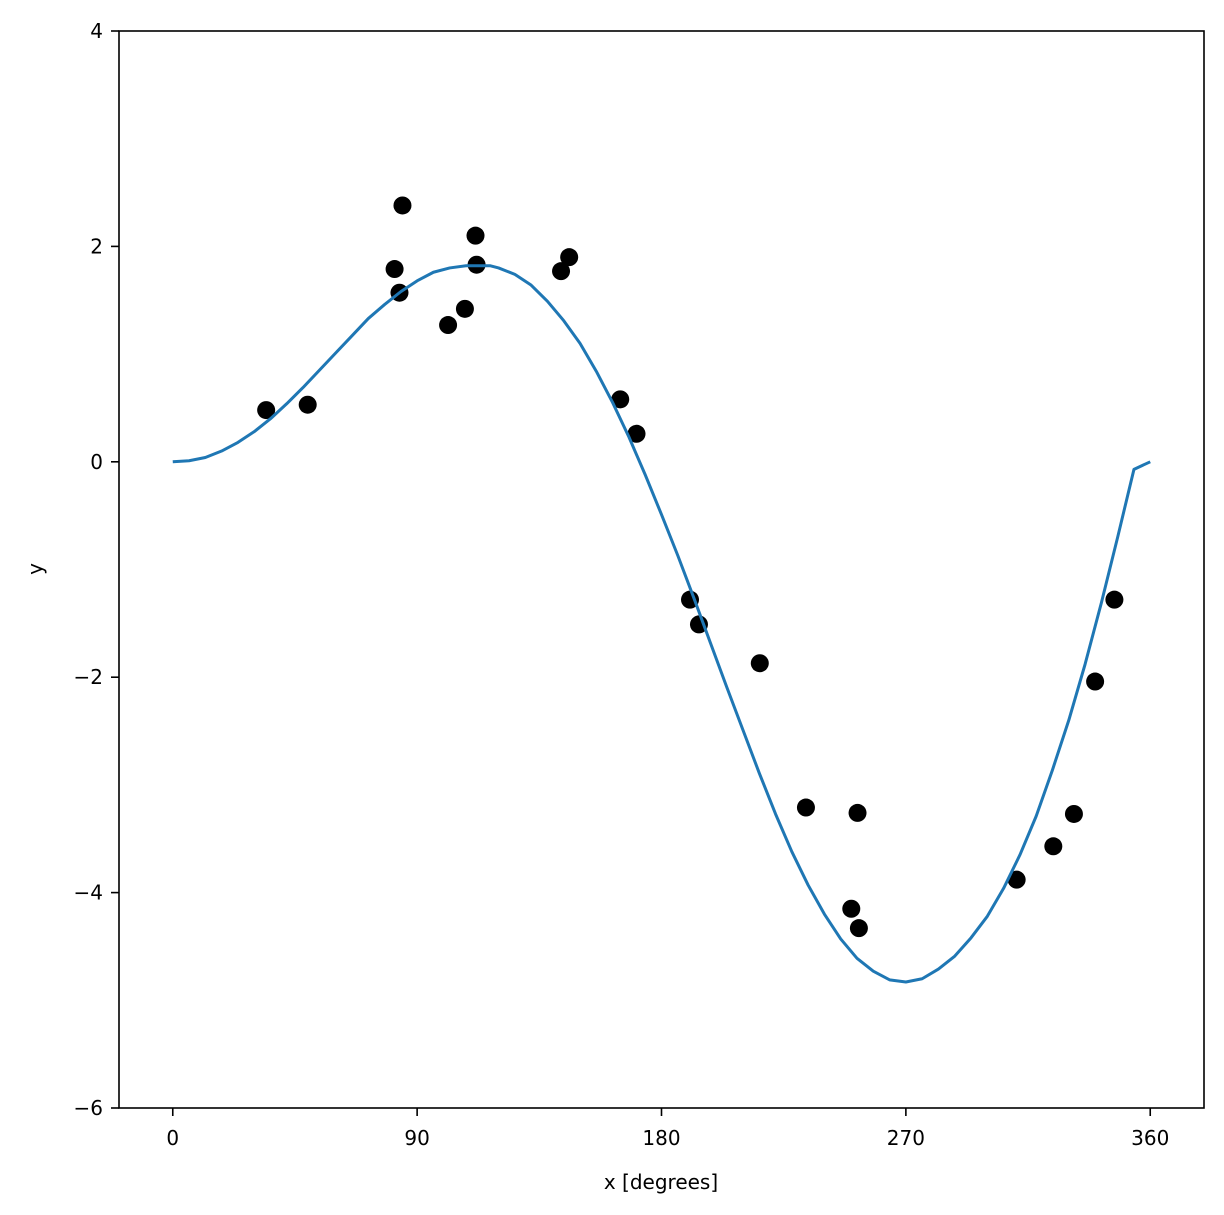  I want to click on x-tick-label: 180, so click(661, 1138).